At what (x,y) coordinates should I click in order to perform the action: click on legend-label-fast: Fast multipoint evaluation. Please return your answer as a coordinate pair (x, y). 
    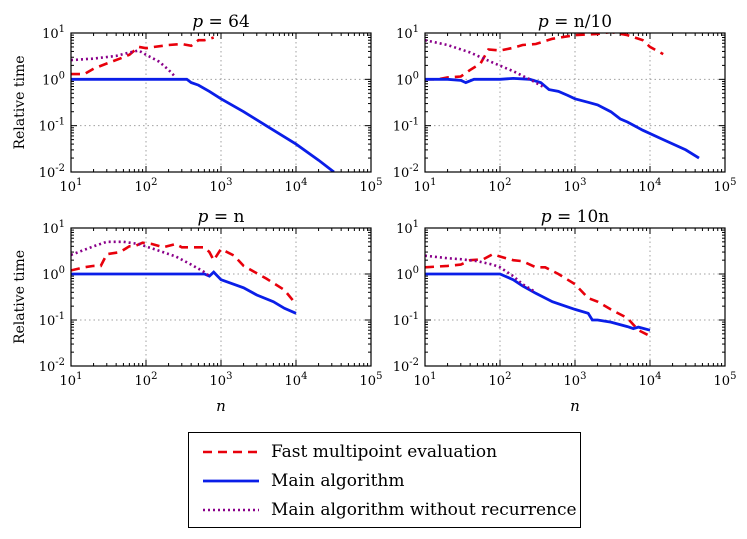
    Looking at the image, I should click on (384, 452).